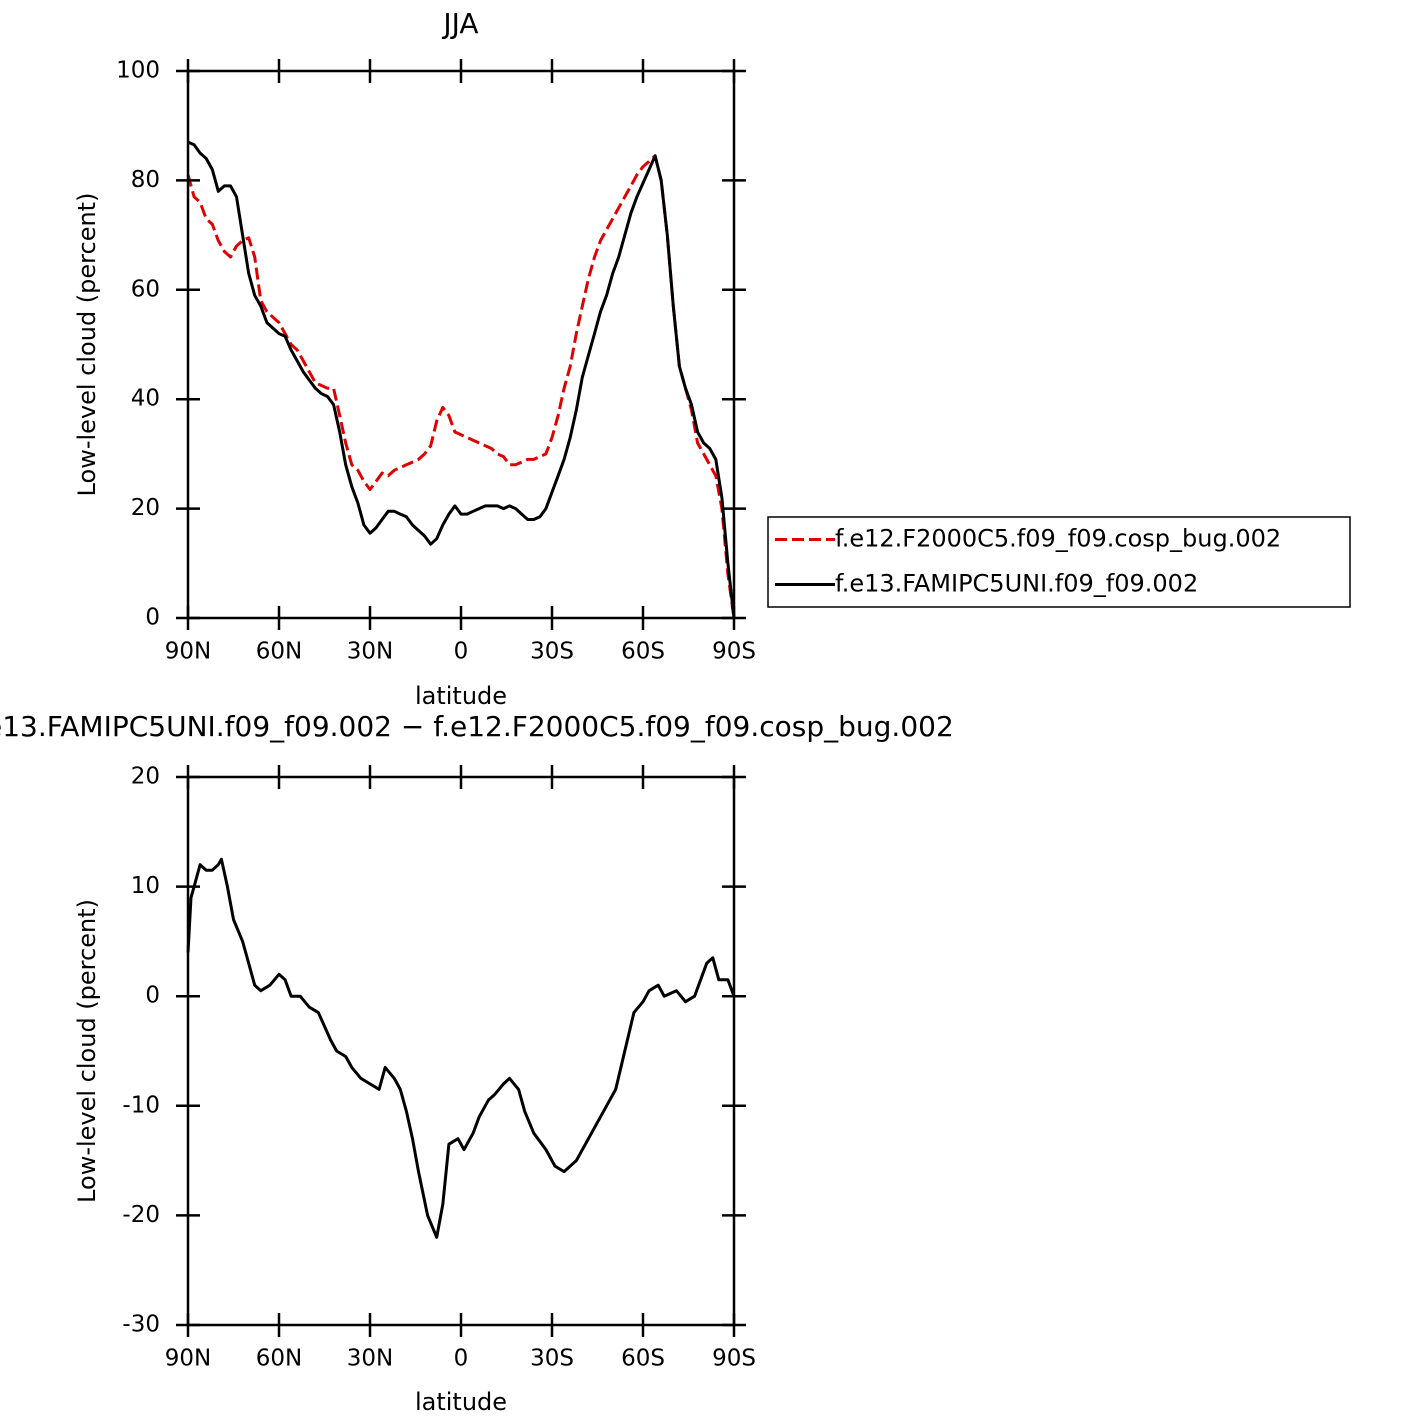 The width and height of the screenshot is (1422, 1424). Describe the element at coordinates (145, 399) in the screenshot. I see `y-tick-label: 40` at that location.